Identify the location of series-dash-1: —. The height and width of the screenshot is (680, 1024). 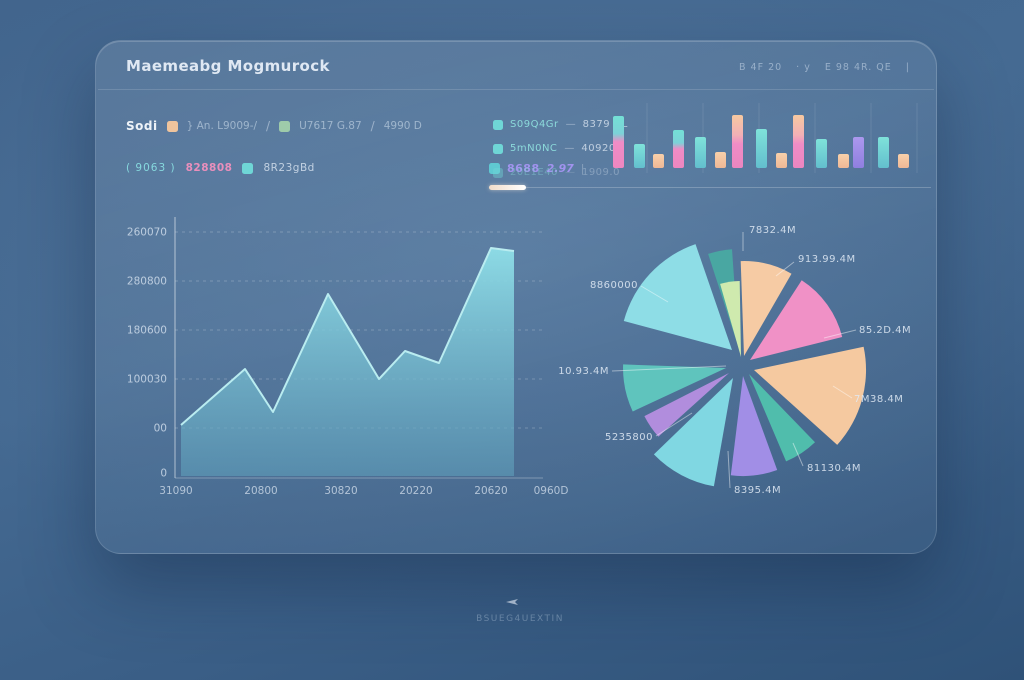
(570, 124).